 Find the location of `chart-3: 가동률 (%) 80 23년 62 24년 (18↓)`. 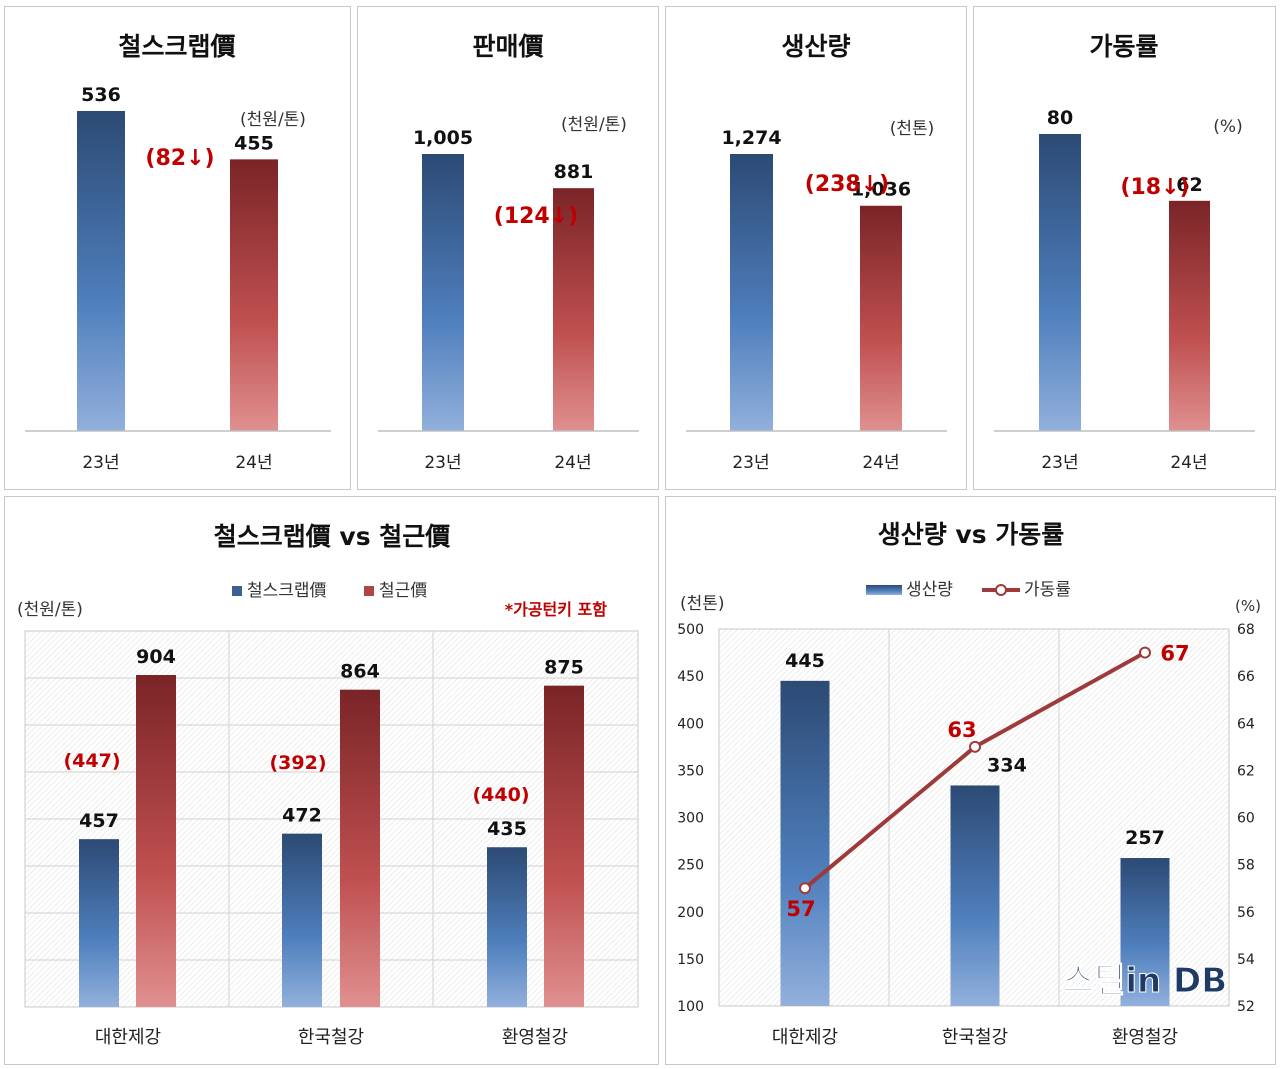

chart-3: 가동률 (%) 80 23년 62 24년 (18↓) is located at coordinates (1124, 252).